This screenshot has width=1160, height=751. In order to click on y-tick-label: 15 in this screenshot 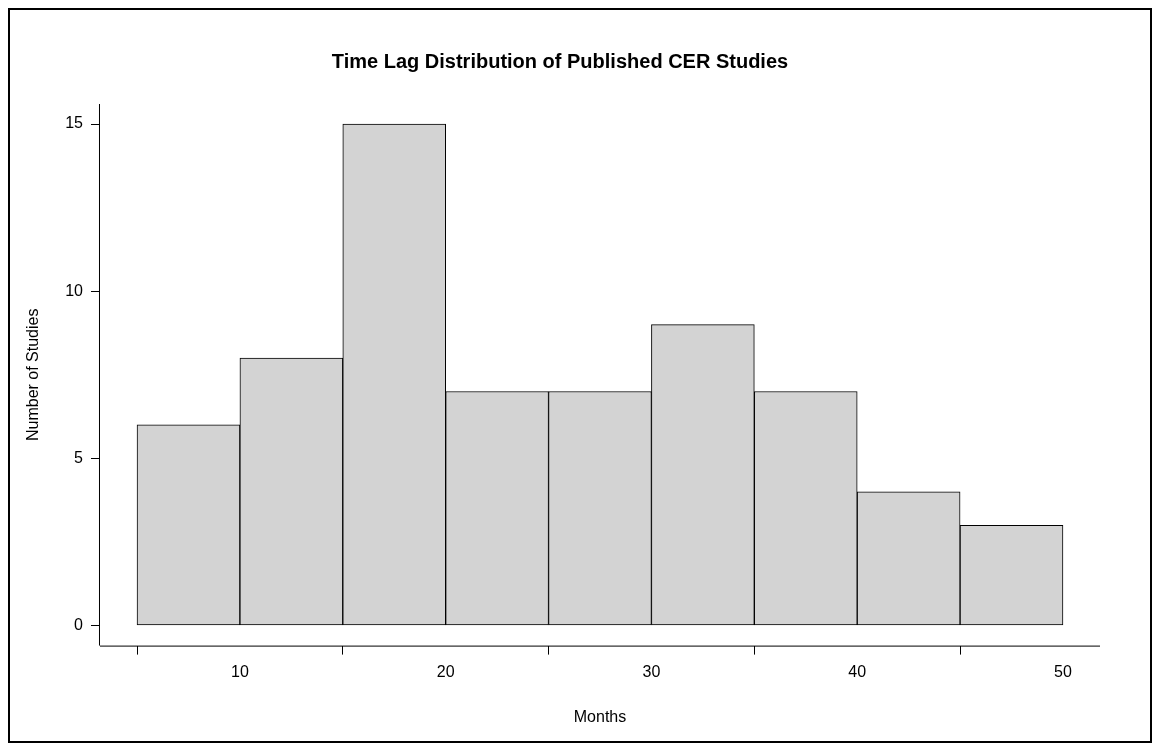, I will do `click(74, 123)`.